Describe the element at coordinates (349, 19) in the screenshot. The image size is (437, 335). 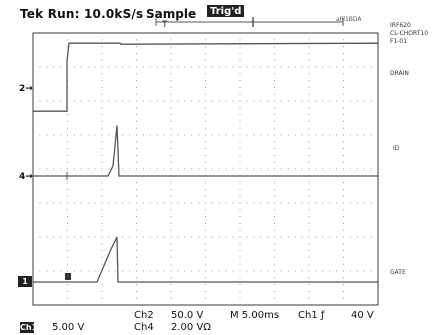
I see `top-right-tag: aPl1BDA` at that location.